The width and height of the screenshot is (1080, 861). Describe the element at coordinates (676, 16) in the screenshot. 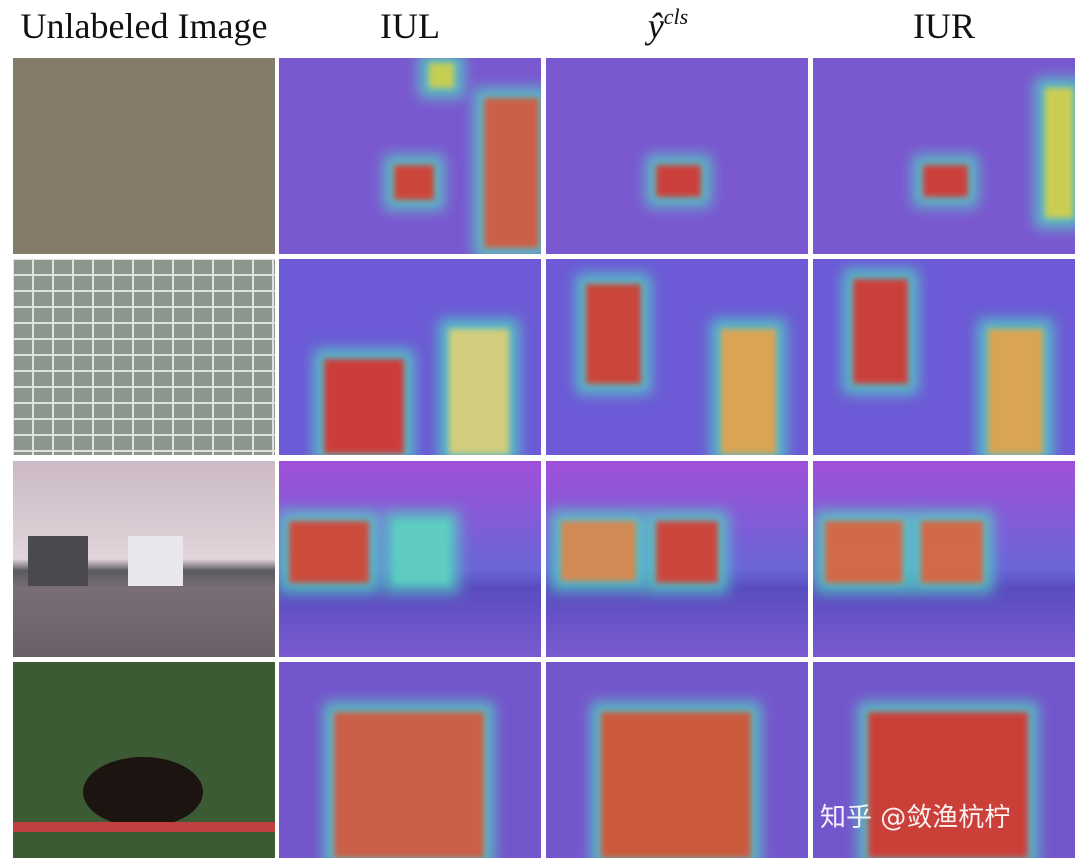

I see `header-sup: cls` at that location.